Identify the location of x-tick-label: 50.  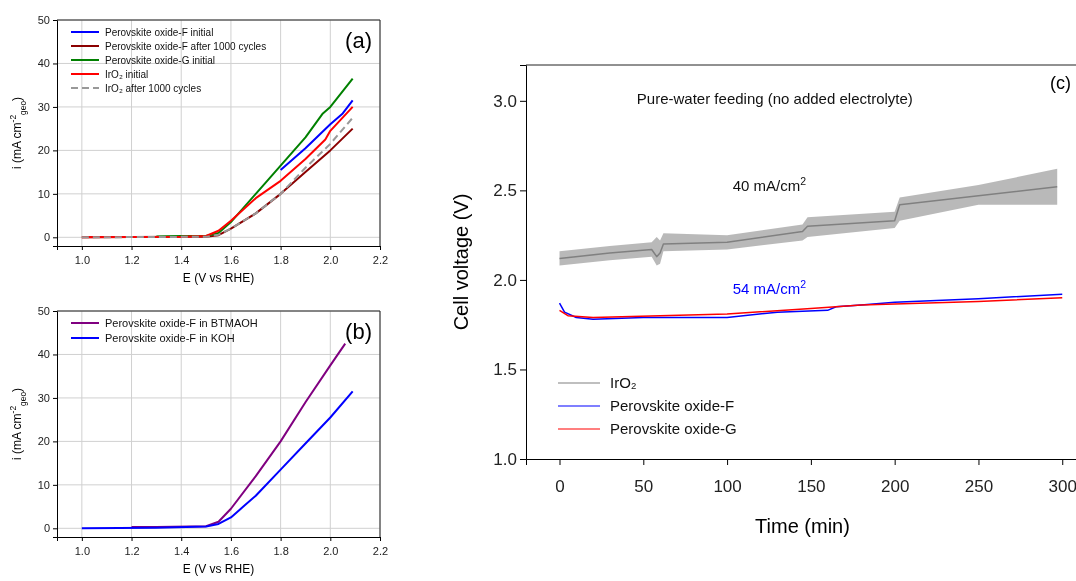
(644, 486).